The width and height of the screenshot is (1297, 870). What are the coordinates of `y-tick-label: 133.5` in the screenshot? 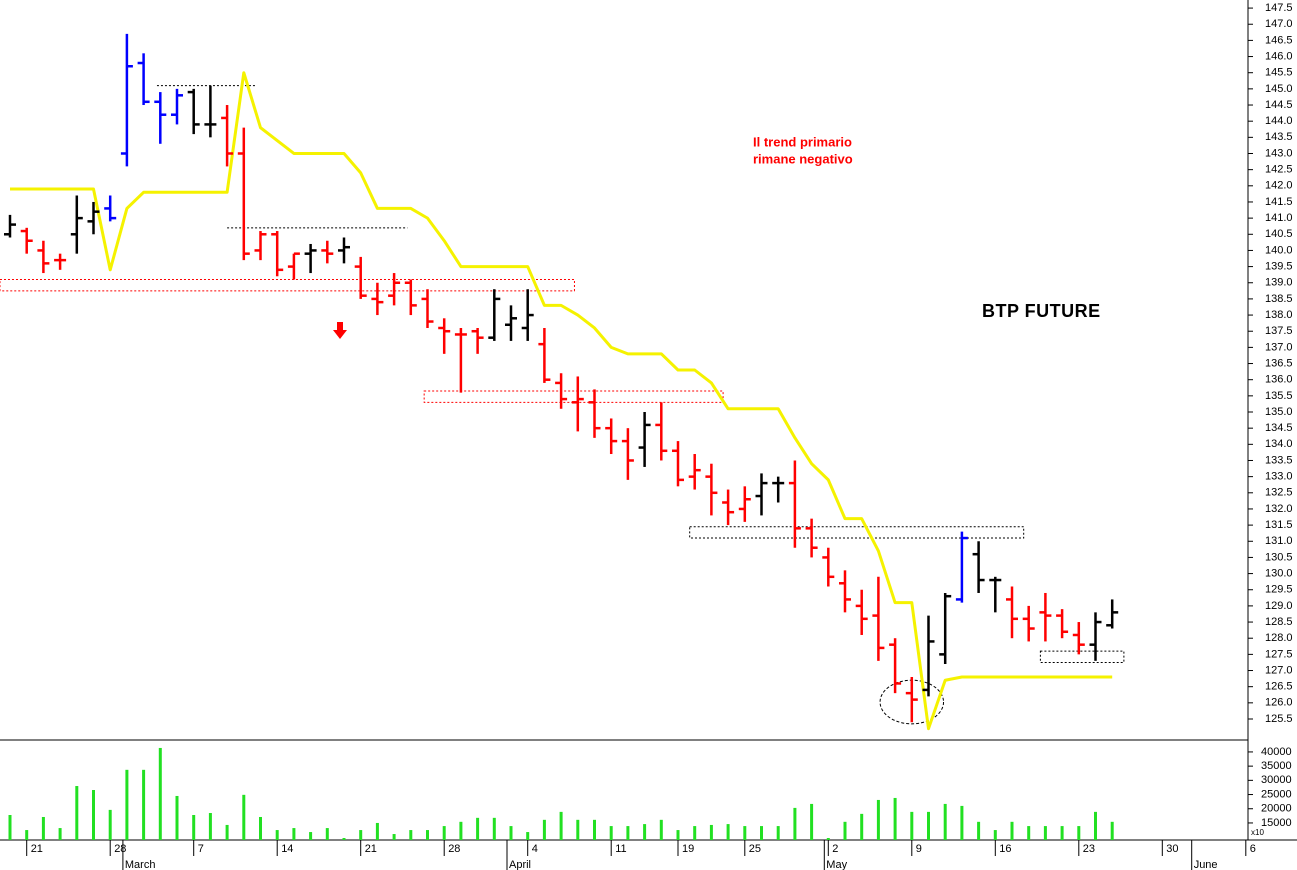 It's located at (1279, 460).